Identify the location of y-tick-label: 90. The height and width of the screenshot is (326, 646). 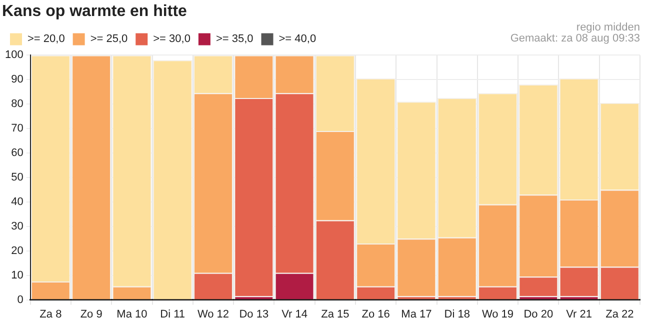
(17, 80).